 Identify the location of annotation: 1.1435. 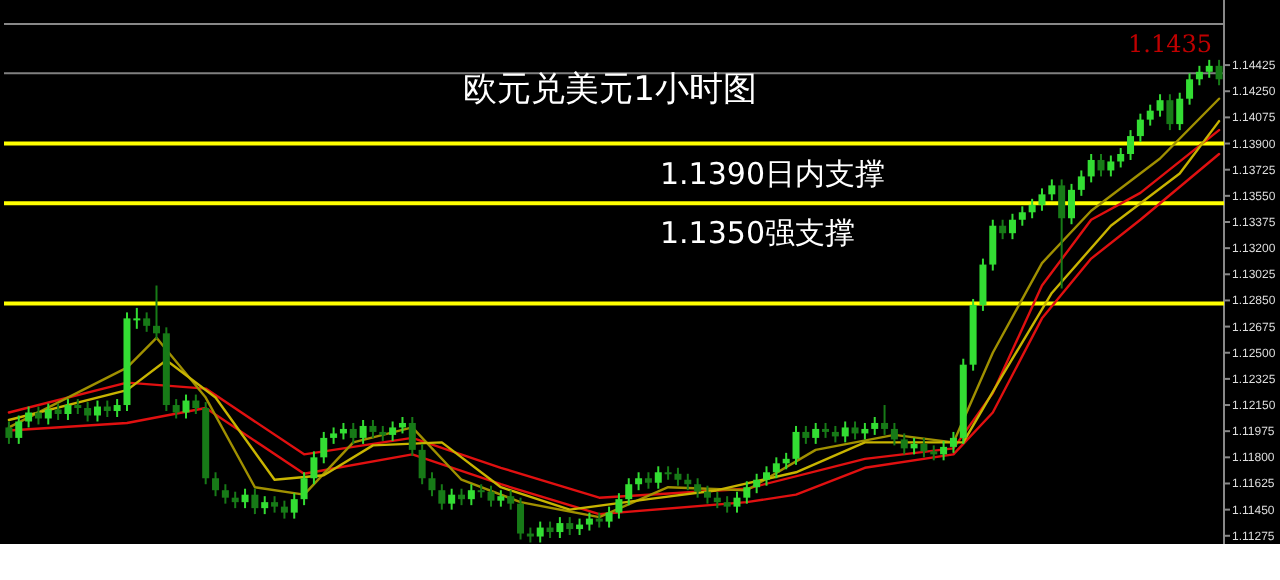
(1170, 44).